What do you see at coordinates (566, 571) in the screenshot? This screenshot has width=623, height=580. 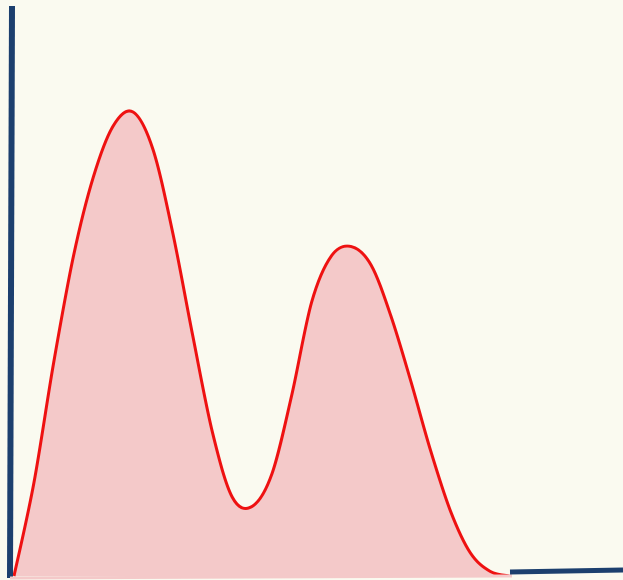 I see `x-axis` at bounding box center [566, 571].